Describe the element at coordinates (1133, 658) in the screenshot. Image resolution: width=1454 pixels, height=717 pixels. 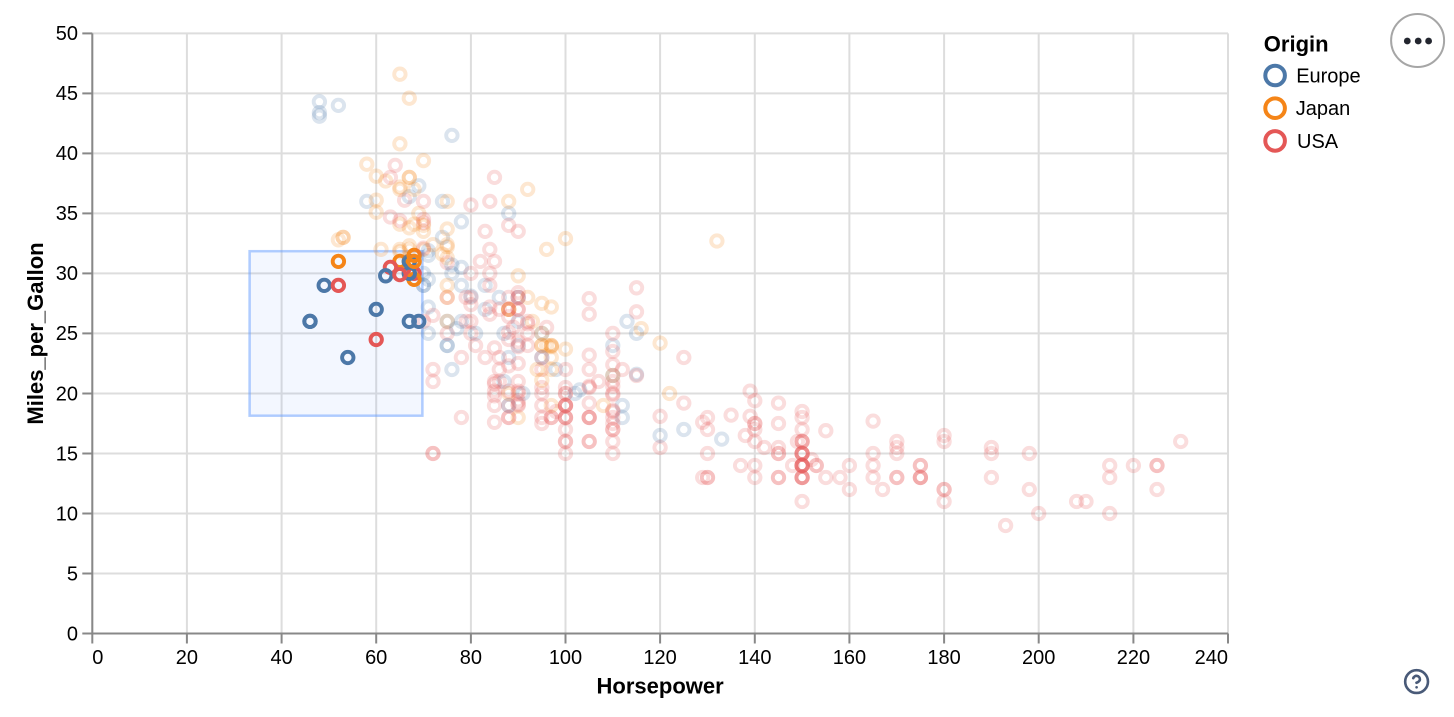
I see `svg-text: 220` at that location.